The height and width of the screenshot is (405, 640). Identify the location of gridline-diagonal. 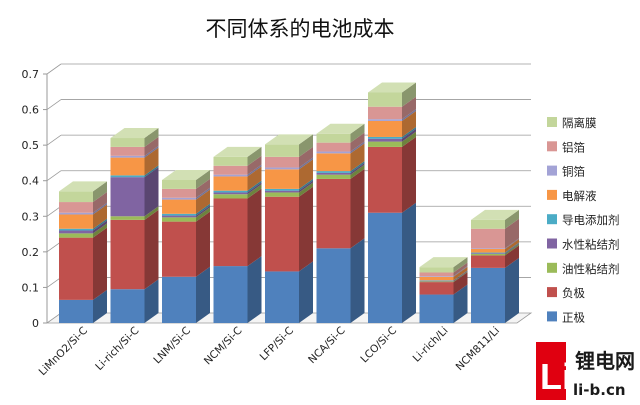
(54, 282).